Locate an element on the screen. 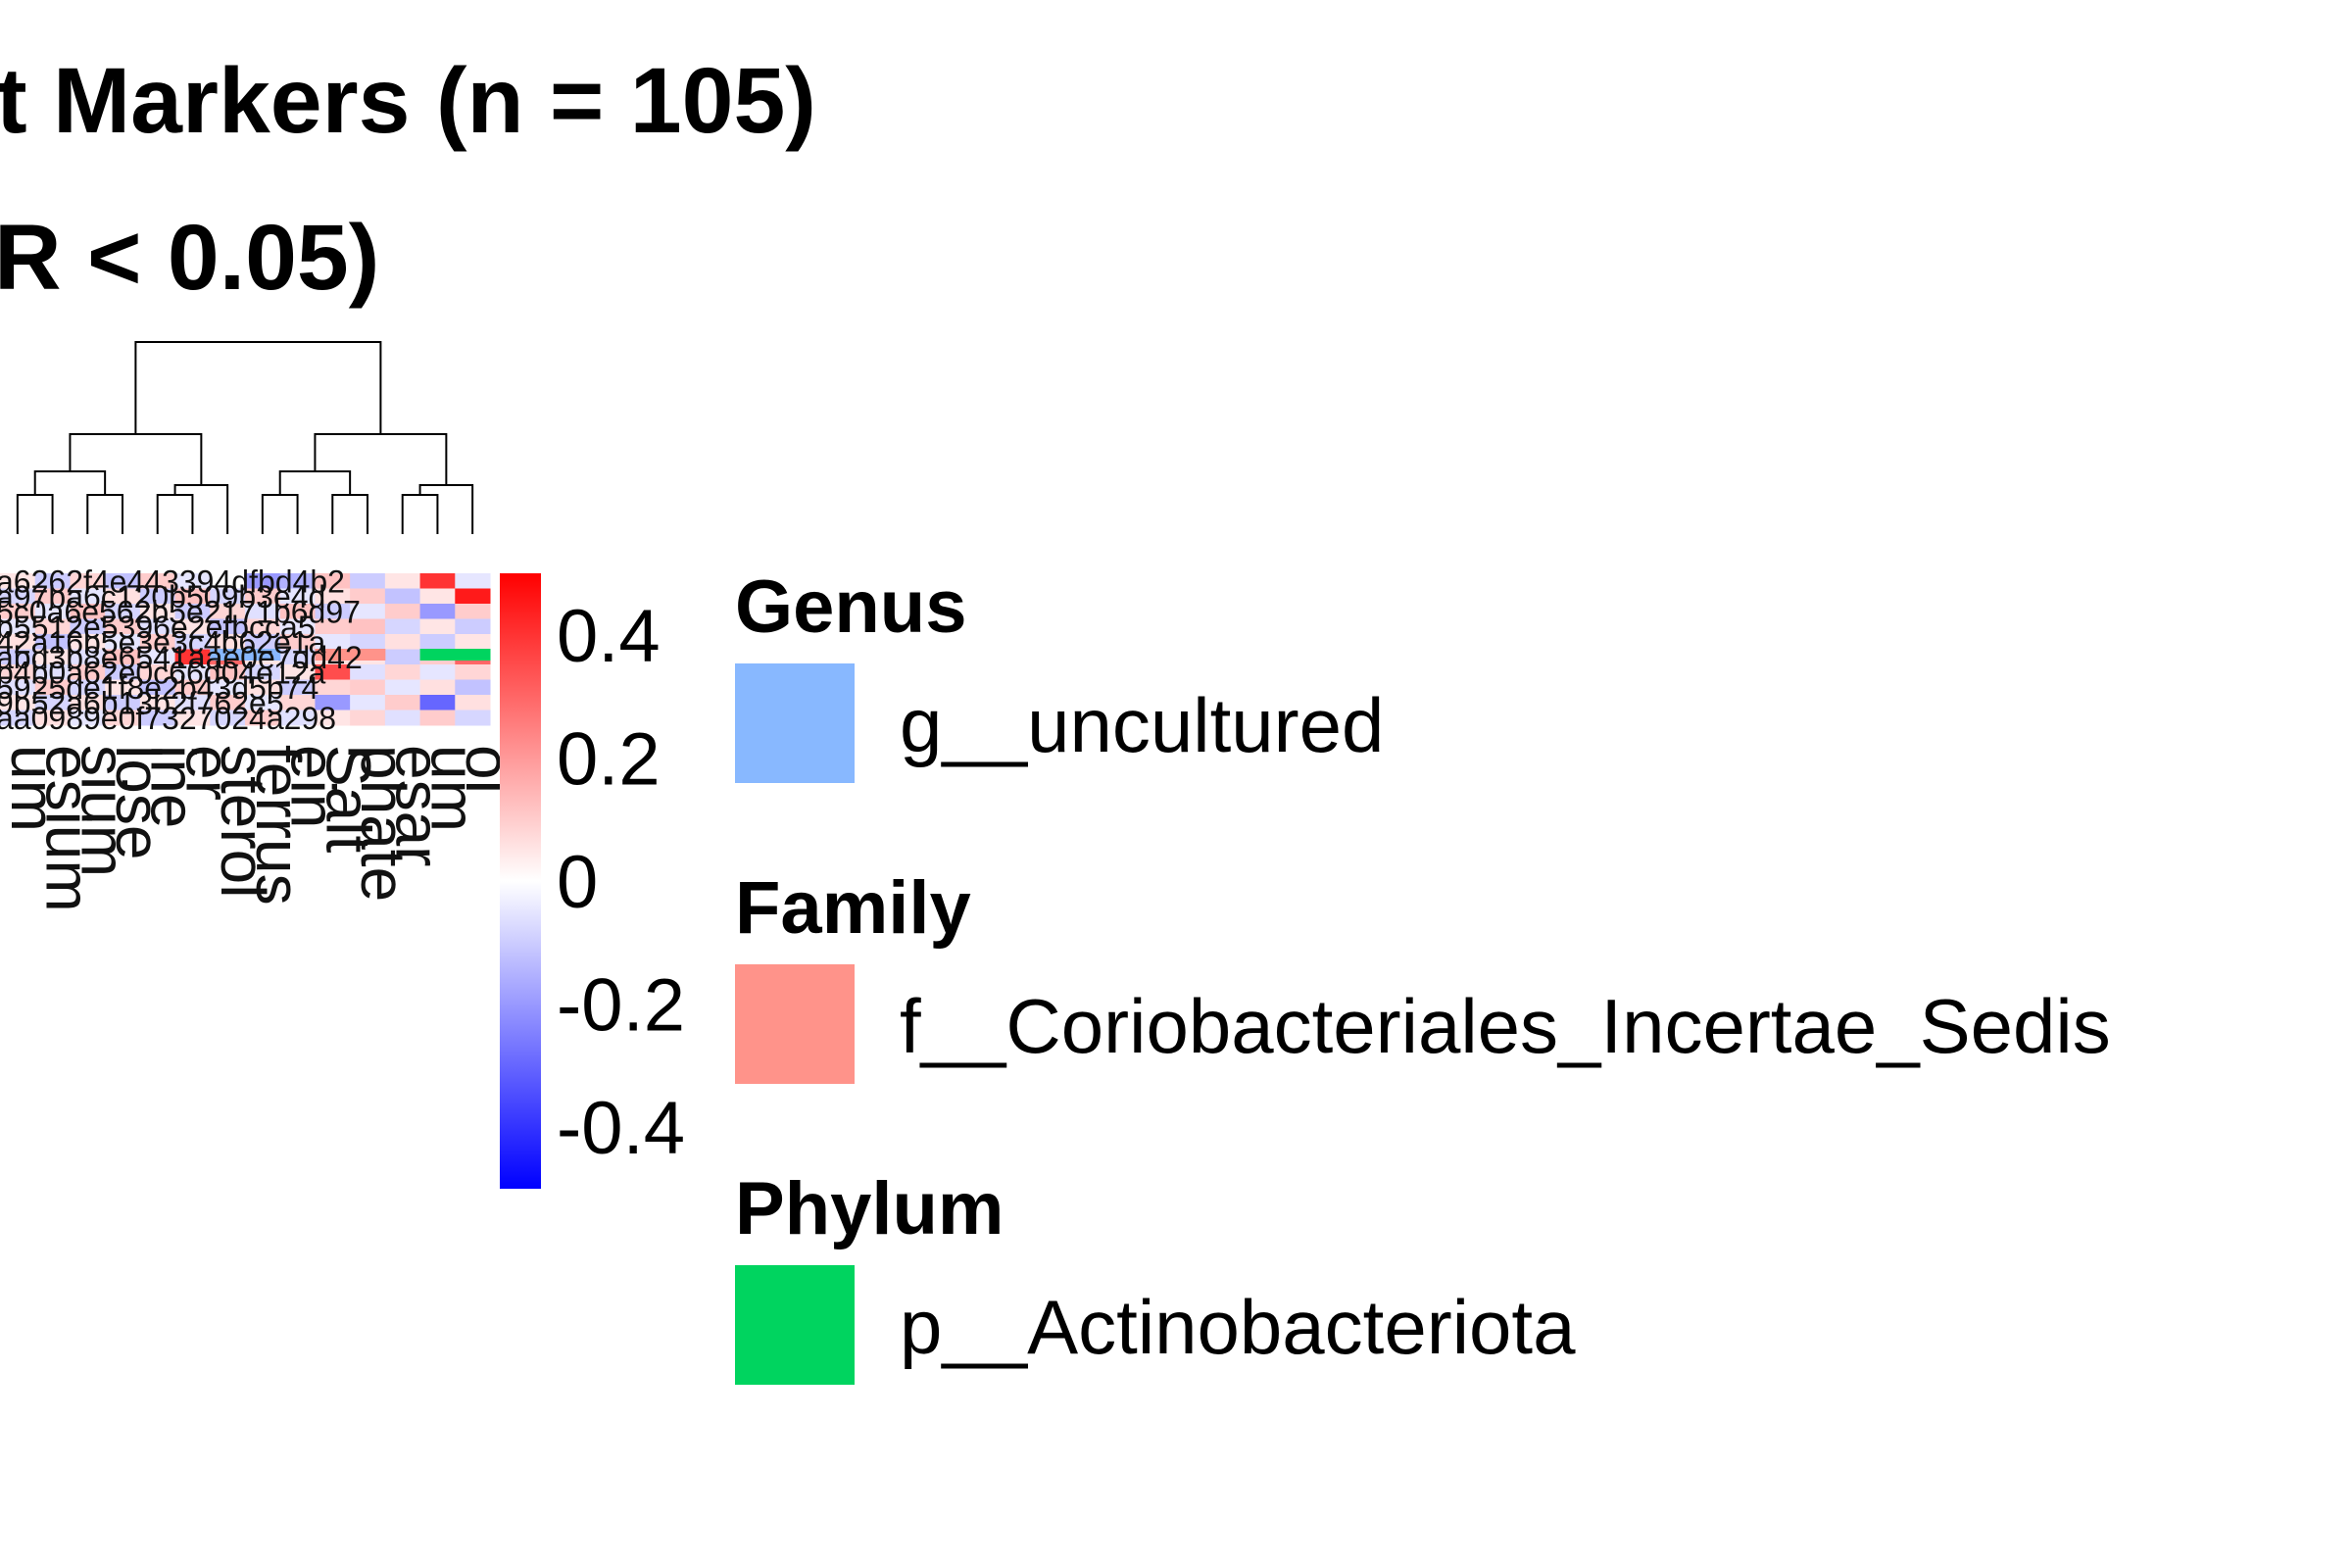  legend-label: g__uncultured is located at coordinates (1142, 725).